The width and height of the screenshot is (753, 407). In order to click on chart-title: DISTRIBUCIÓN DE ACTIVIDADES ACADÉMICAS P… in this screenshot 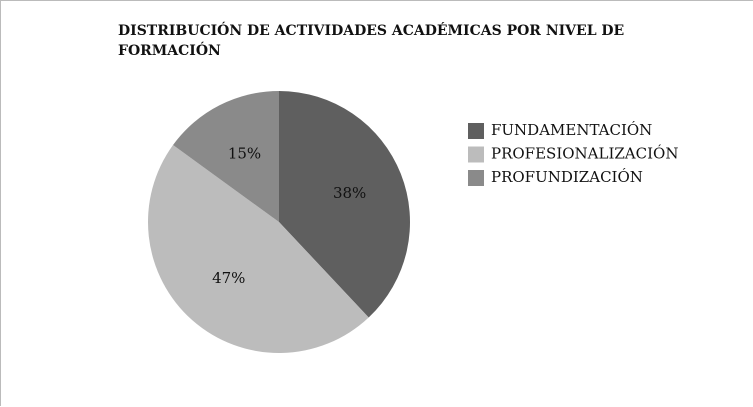, I will do `click(371, 41)`.